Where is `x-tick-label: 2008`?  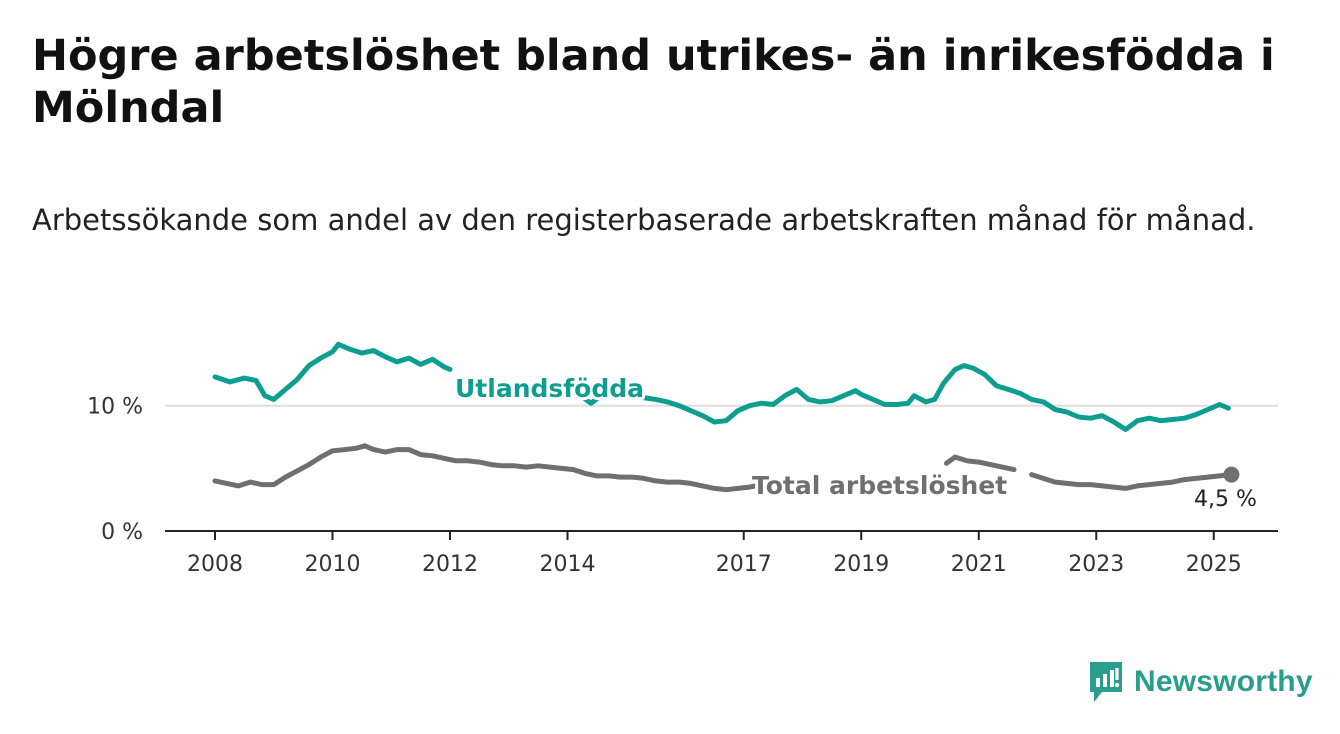 x-tick-label: 2008 is located at coordinates (215, 564).